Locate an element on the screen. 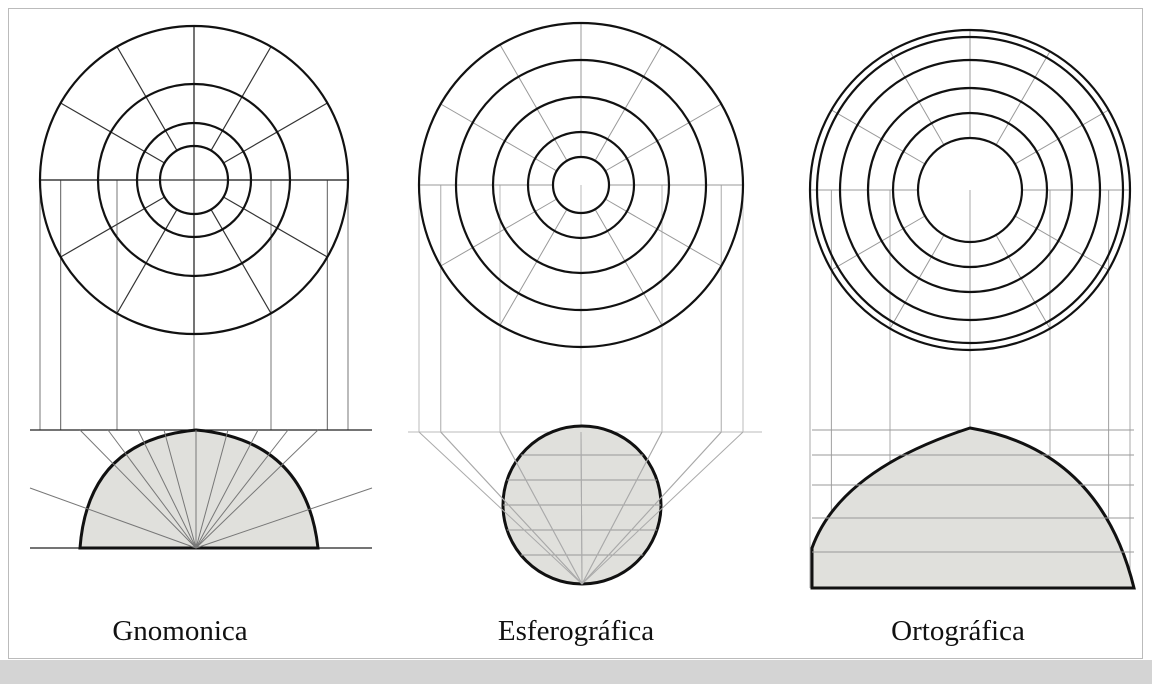 The image size is (1152, 684). label: Esferográfica is located at coordinates (576, 631).